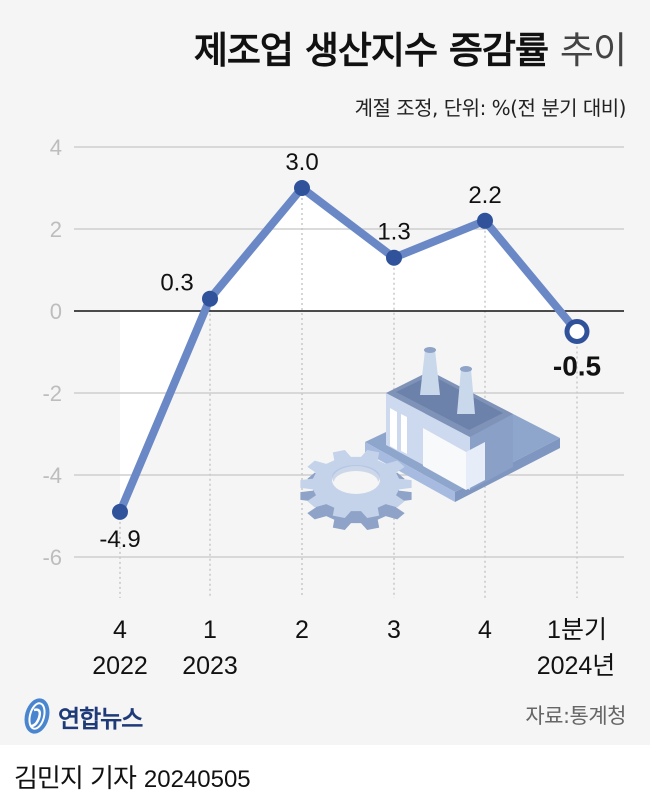 This screenshot has height=808, width=650. What do you see at coordinates (56, 229) in the screenshot?
I see `y-tick-label: 2` at bounding box center [56, 229].